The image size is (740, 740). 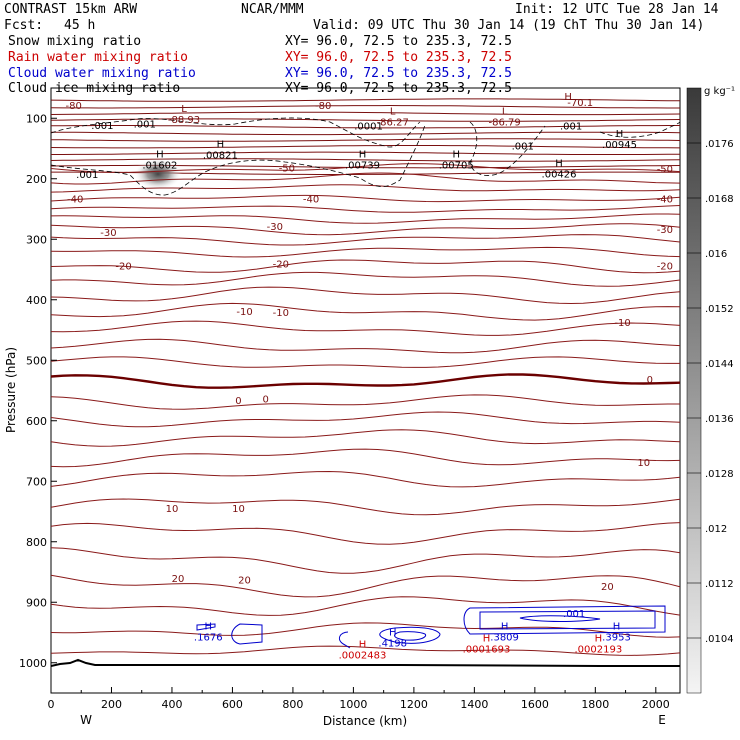 What do you see at coordinates (504, 637) in the screenshot?
I see `extremum-value: .3809` at bounding box center [504, 637].